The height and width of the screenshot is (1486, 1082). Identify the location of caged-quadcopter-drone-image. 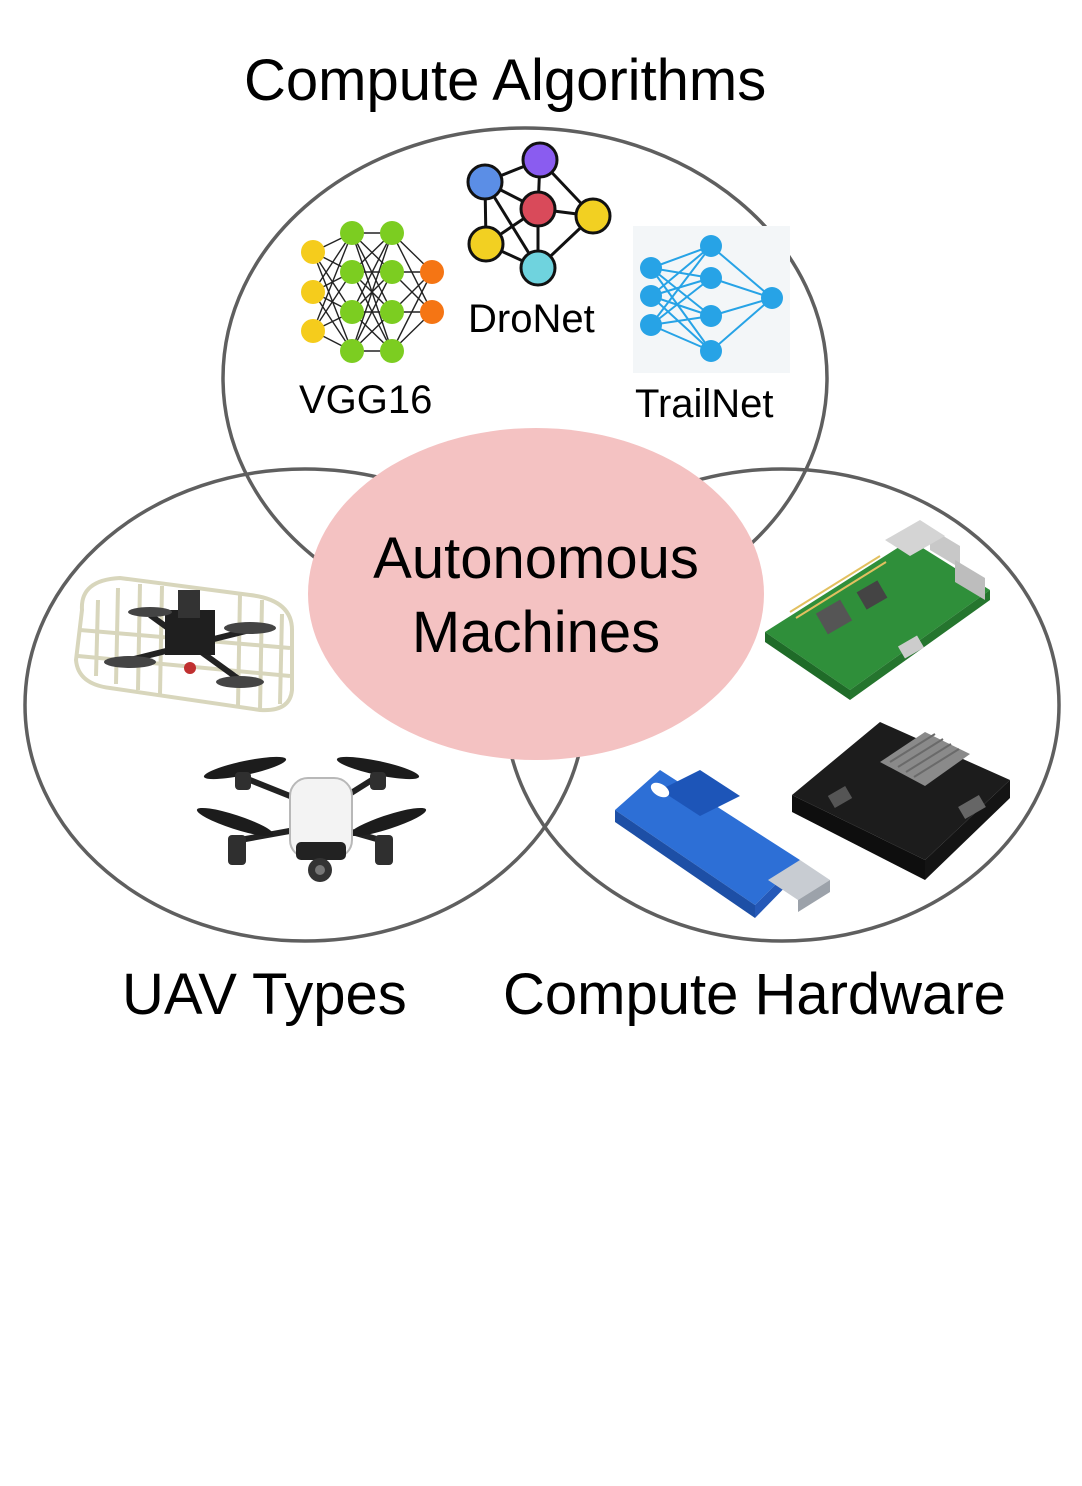
(184, 644).